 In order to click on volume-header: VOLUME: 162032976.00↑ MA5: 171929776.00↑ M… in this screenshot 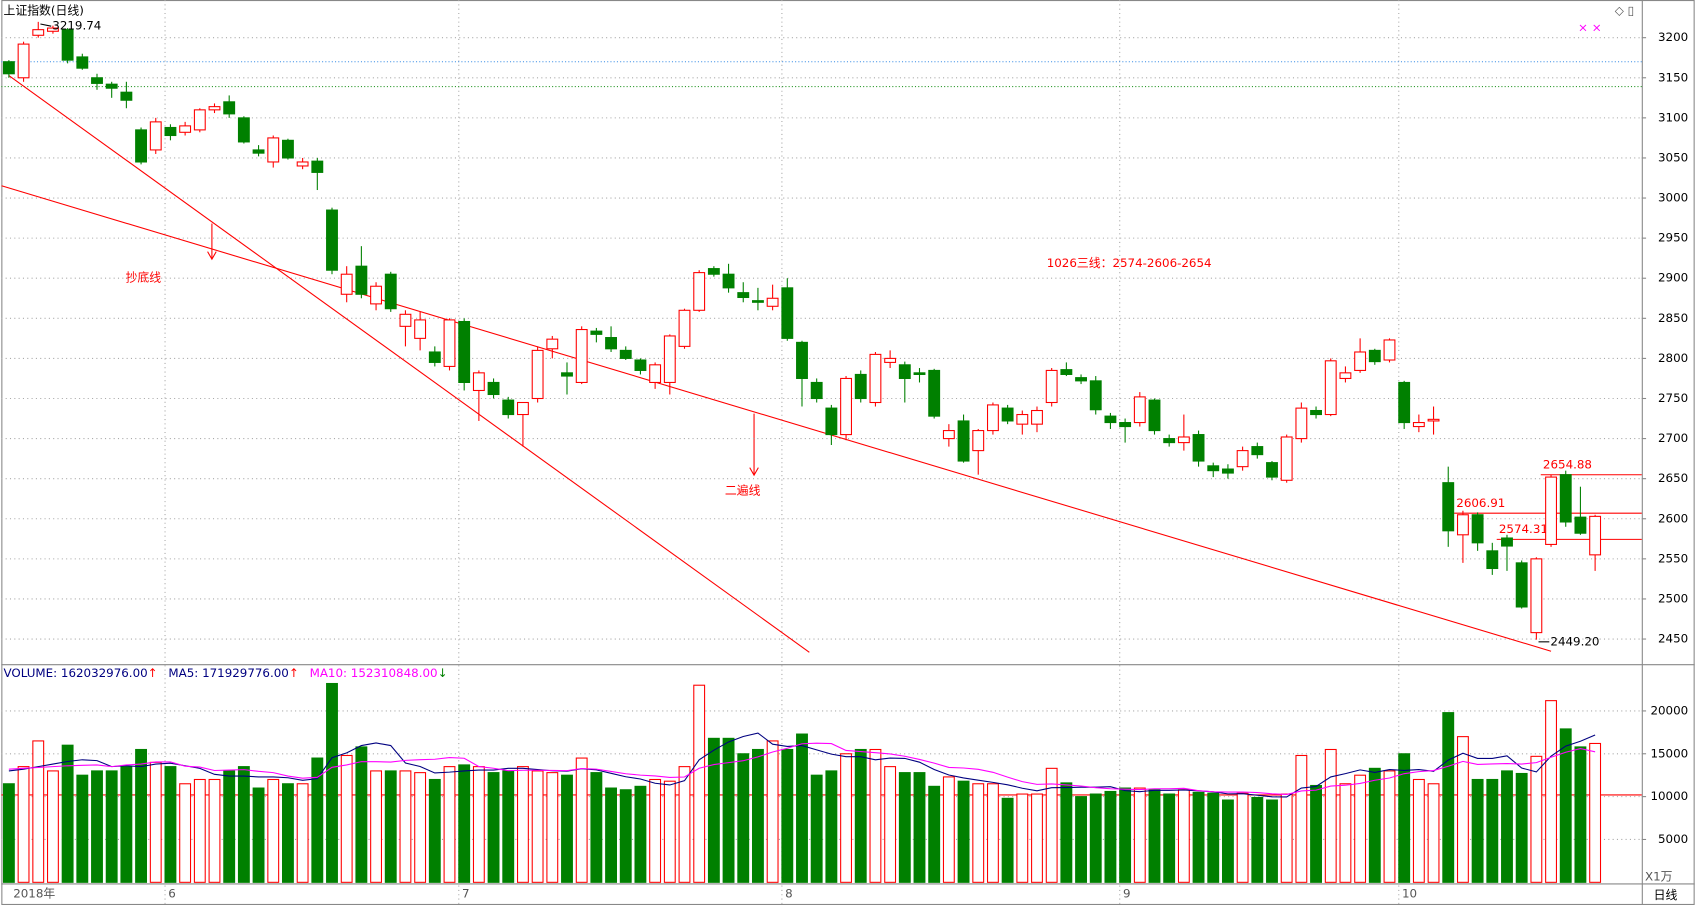, I will do `click(225, 672)`.